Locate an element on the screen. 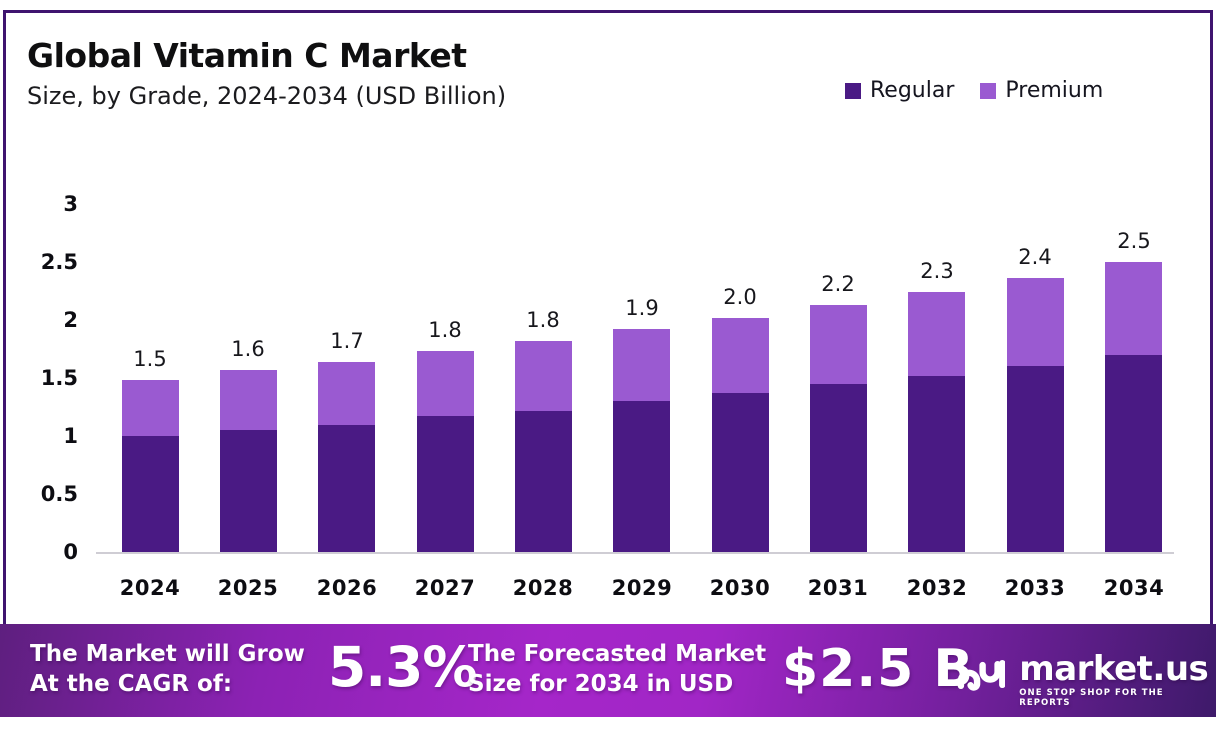 Image resolution: width=1216 pixels, height=735 pixels. y-tick-label: 2 is located at coordinates (70, 320).